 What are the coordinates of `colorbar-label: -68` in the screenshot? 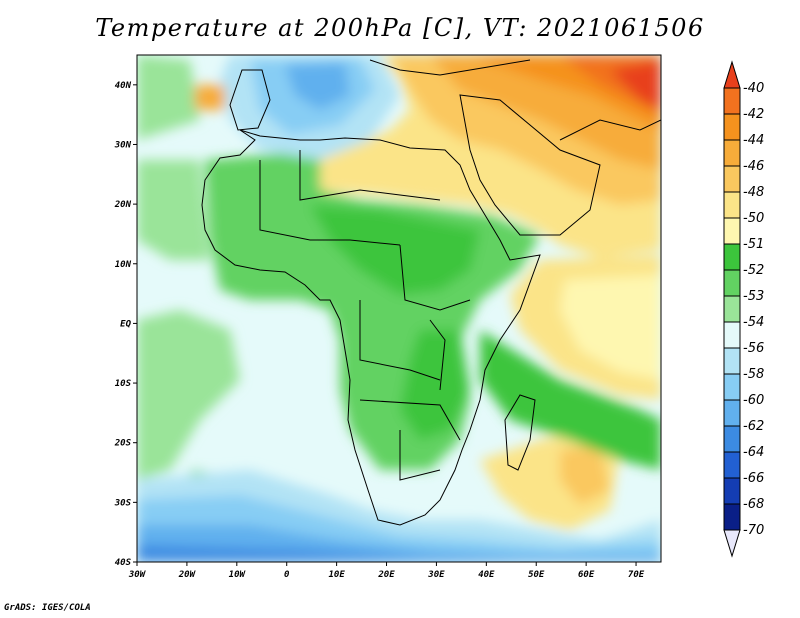 It's located at (753, 504).